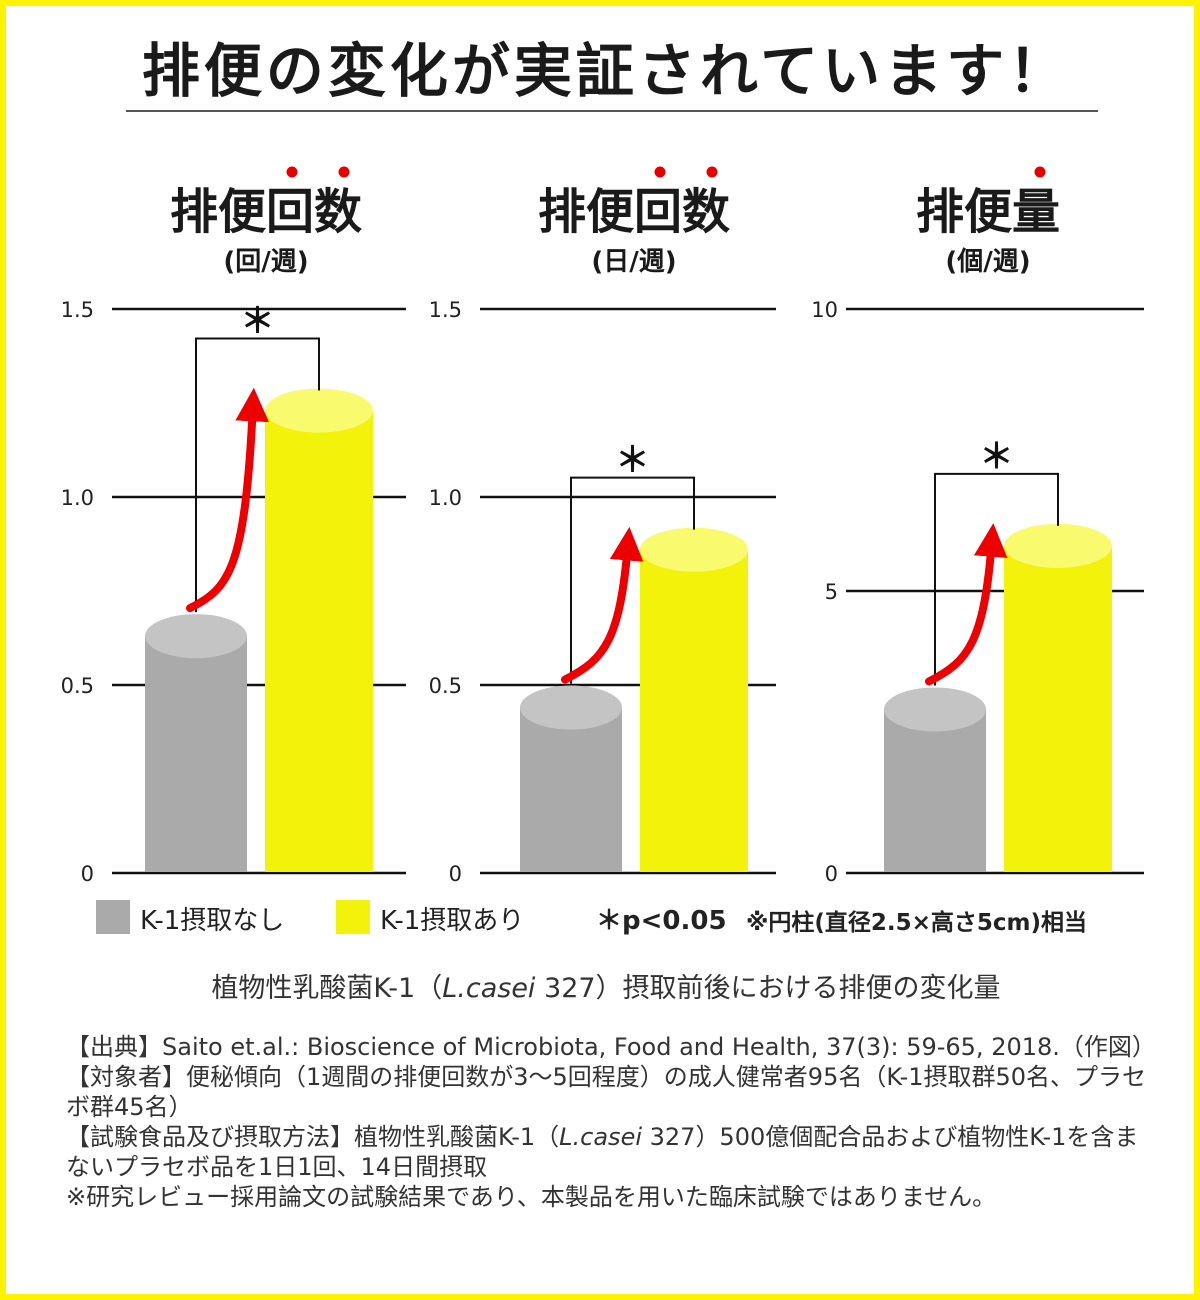 This screenshot has height=1300, width=1200. Describe the element at coordinates (313, 1137) in the screenshot. I see `note-method-before: 【試験食品及び摂取方法】植物性乳酸菌K-1（` at that location.